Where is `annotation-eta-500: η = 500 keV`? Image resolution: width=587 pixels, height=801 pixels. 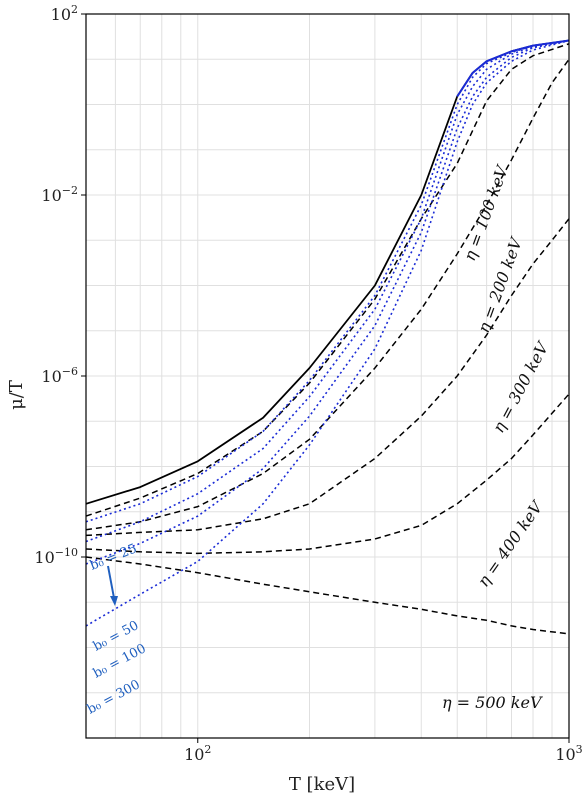
annotation-eta-500: η = 500 keV is located at coordinates (492, 702).